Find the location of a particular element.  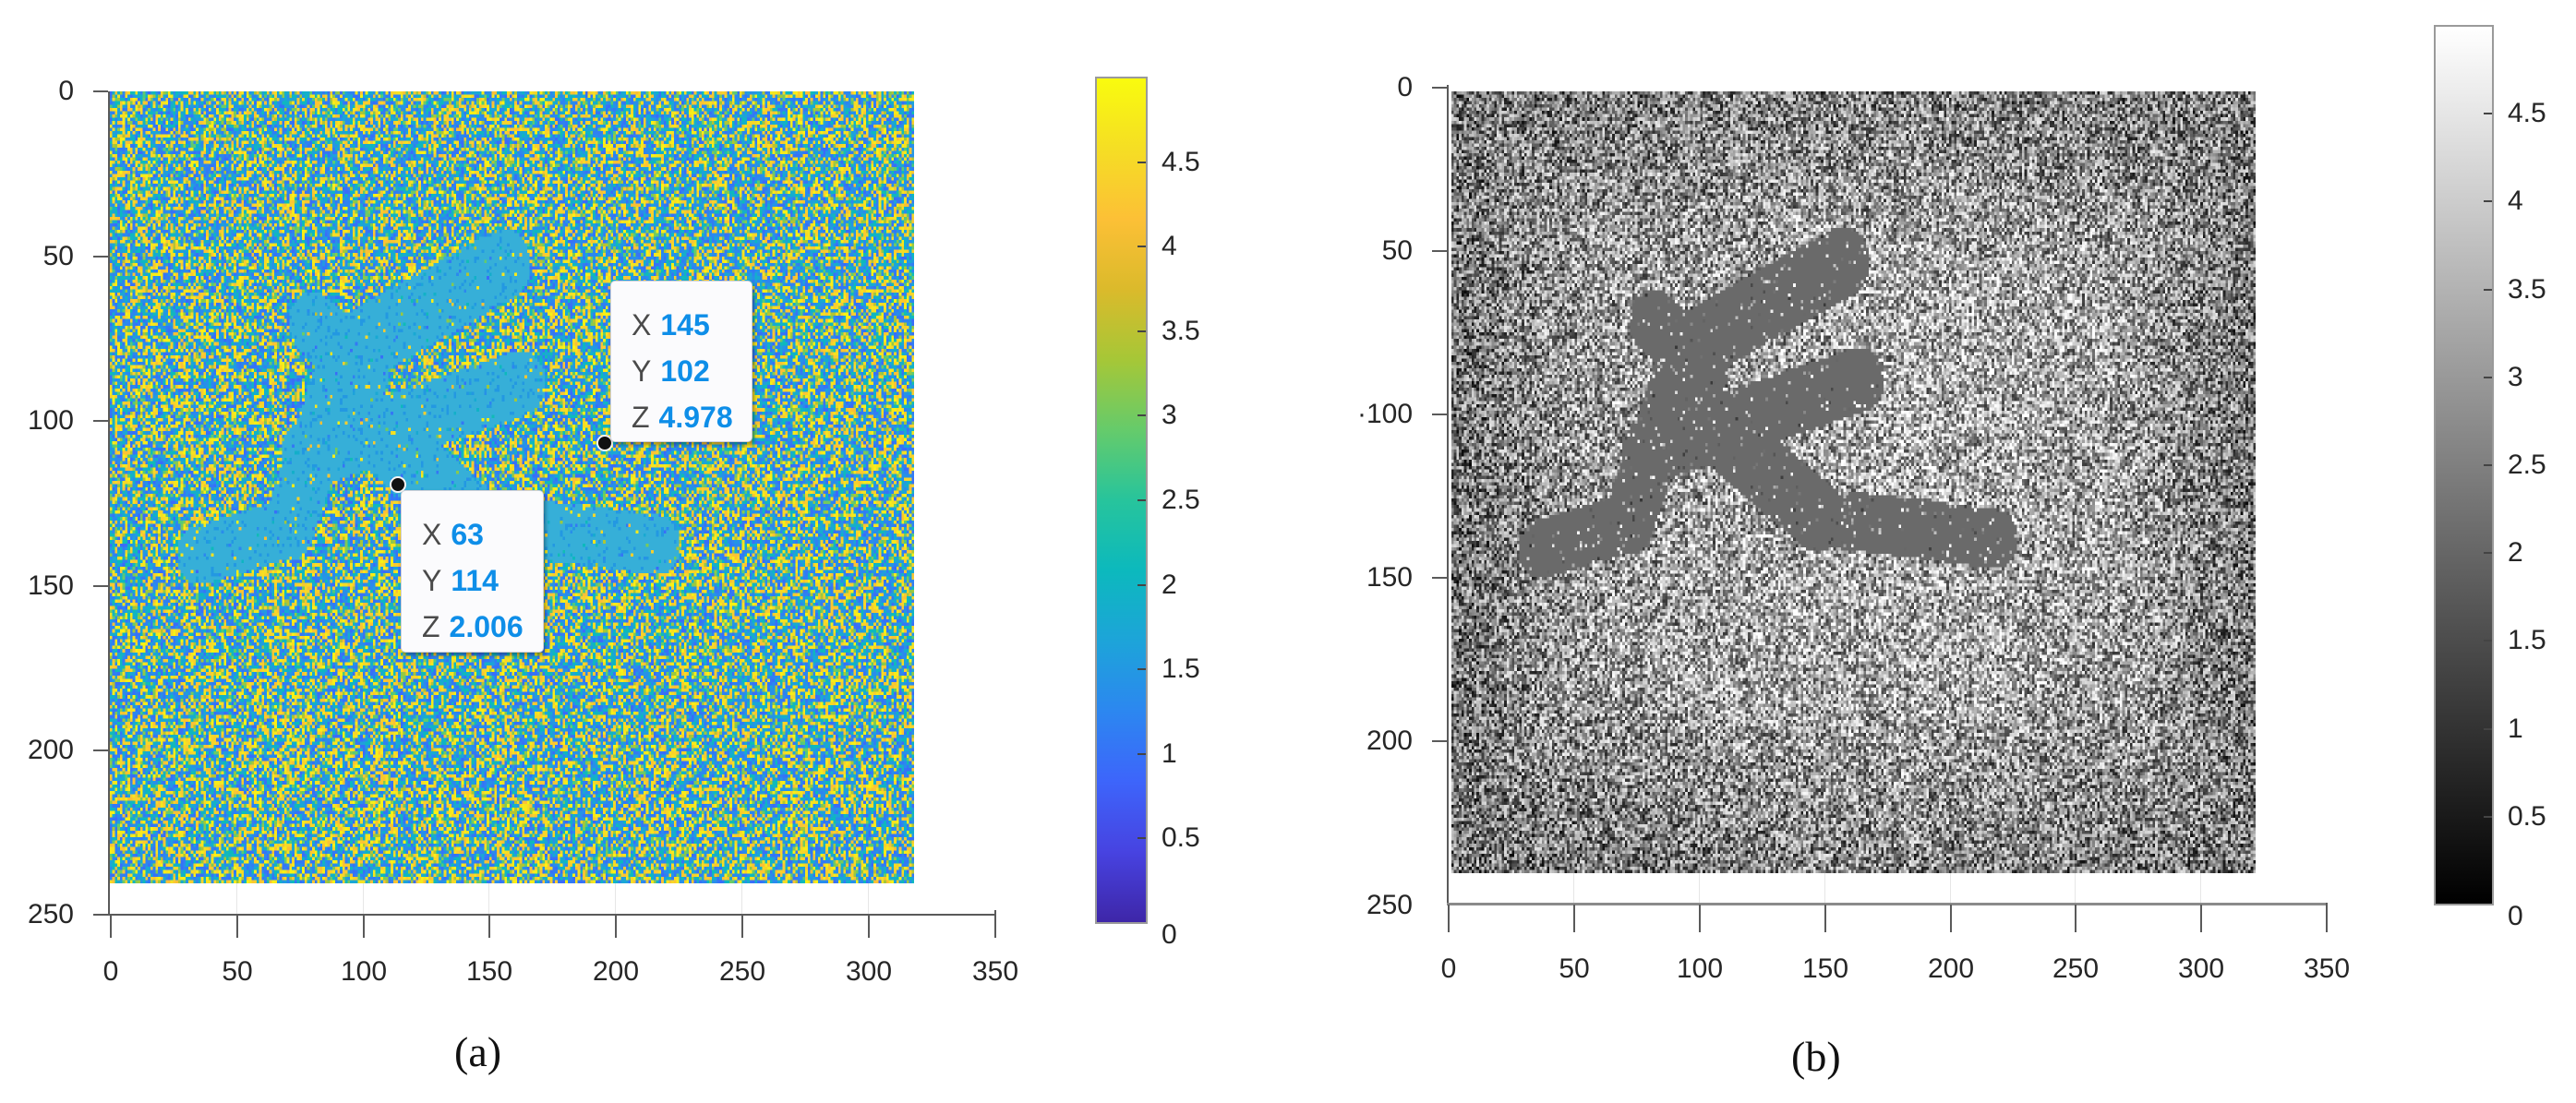

colorbar-b is located at coordinates (2464, 465).